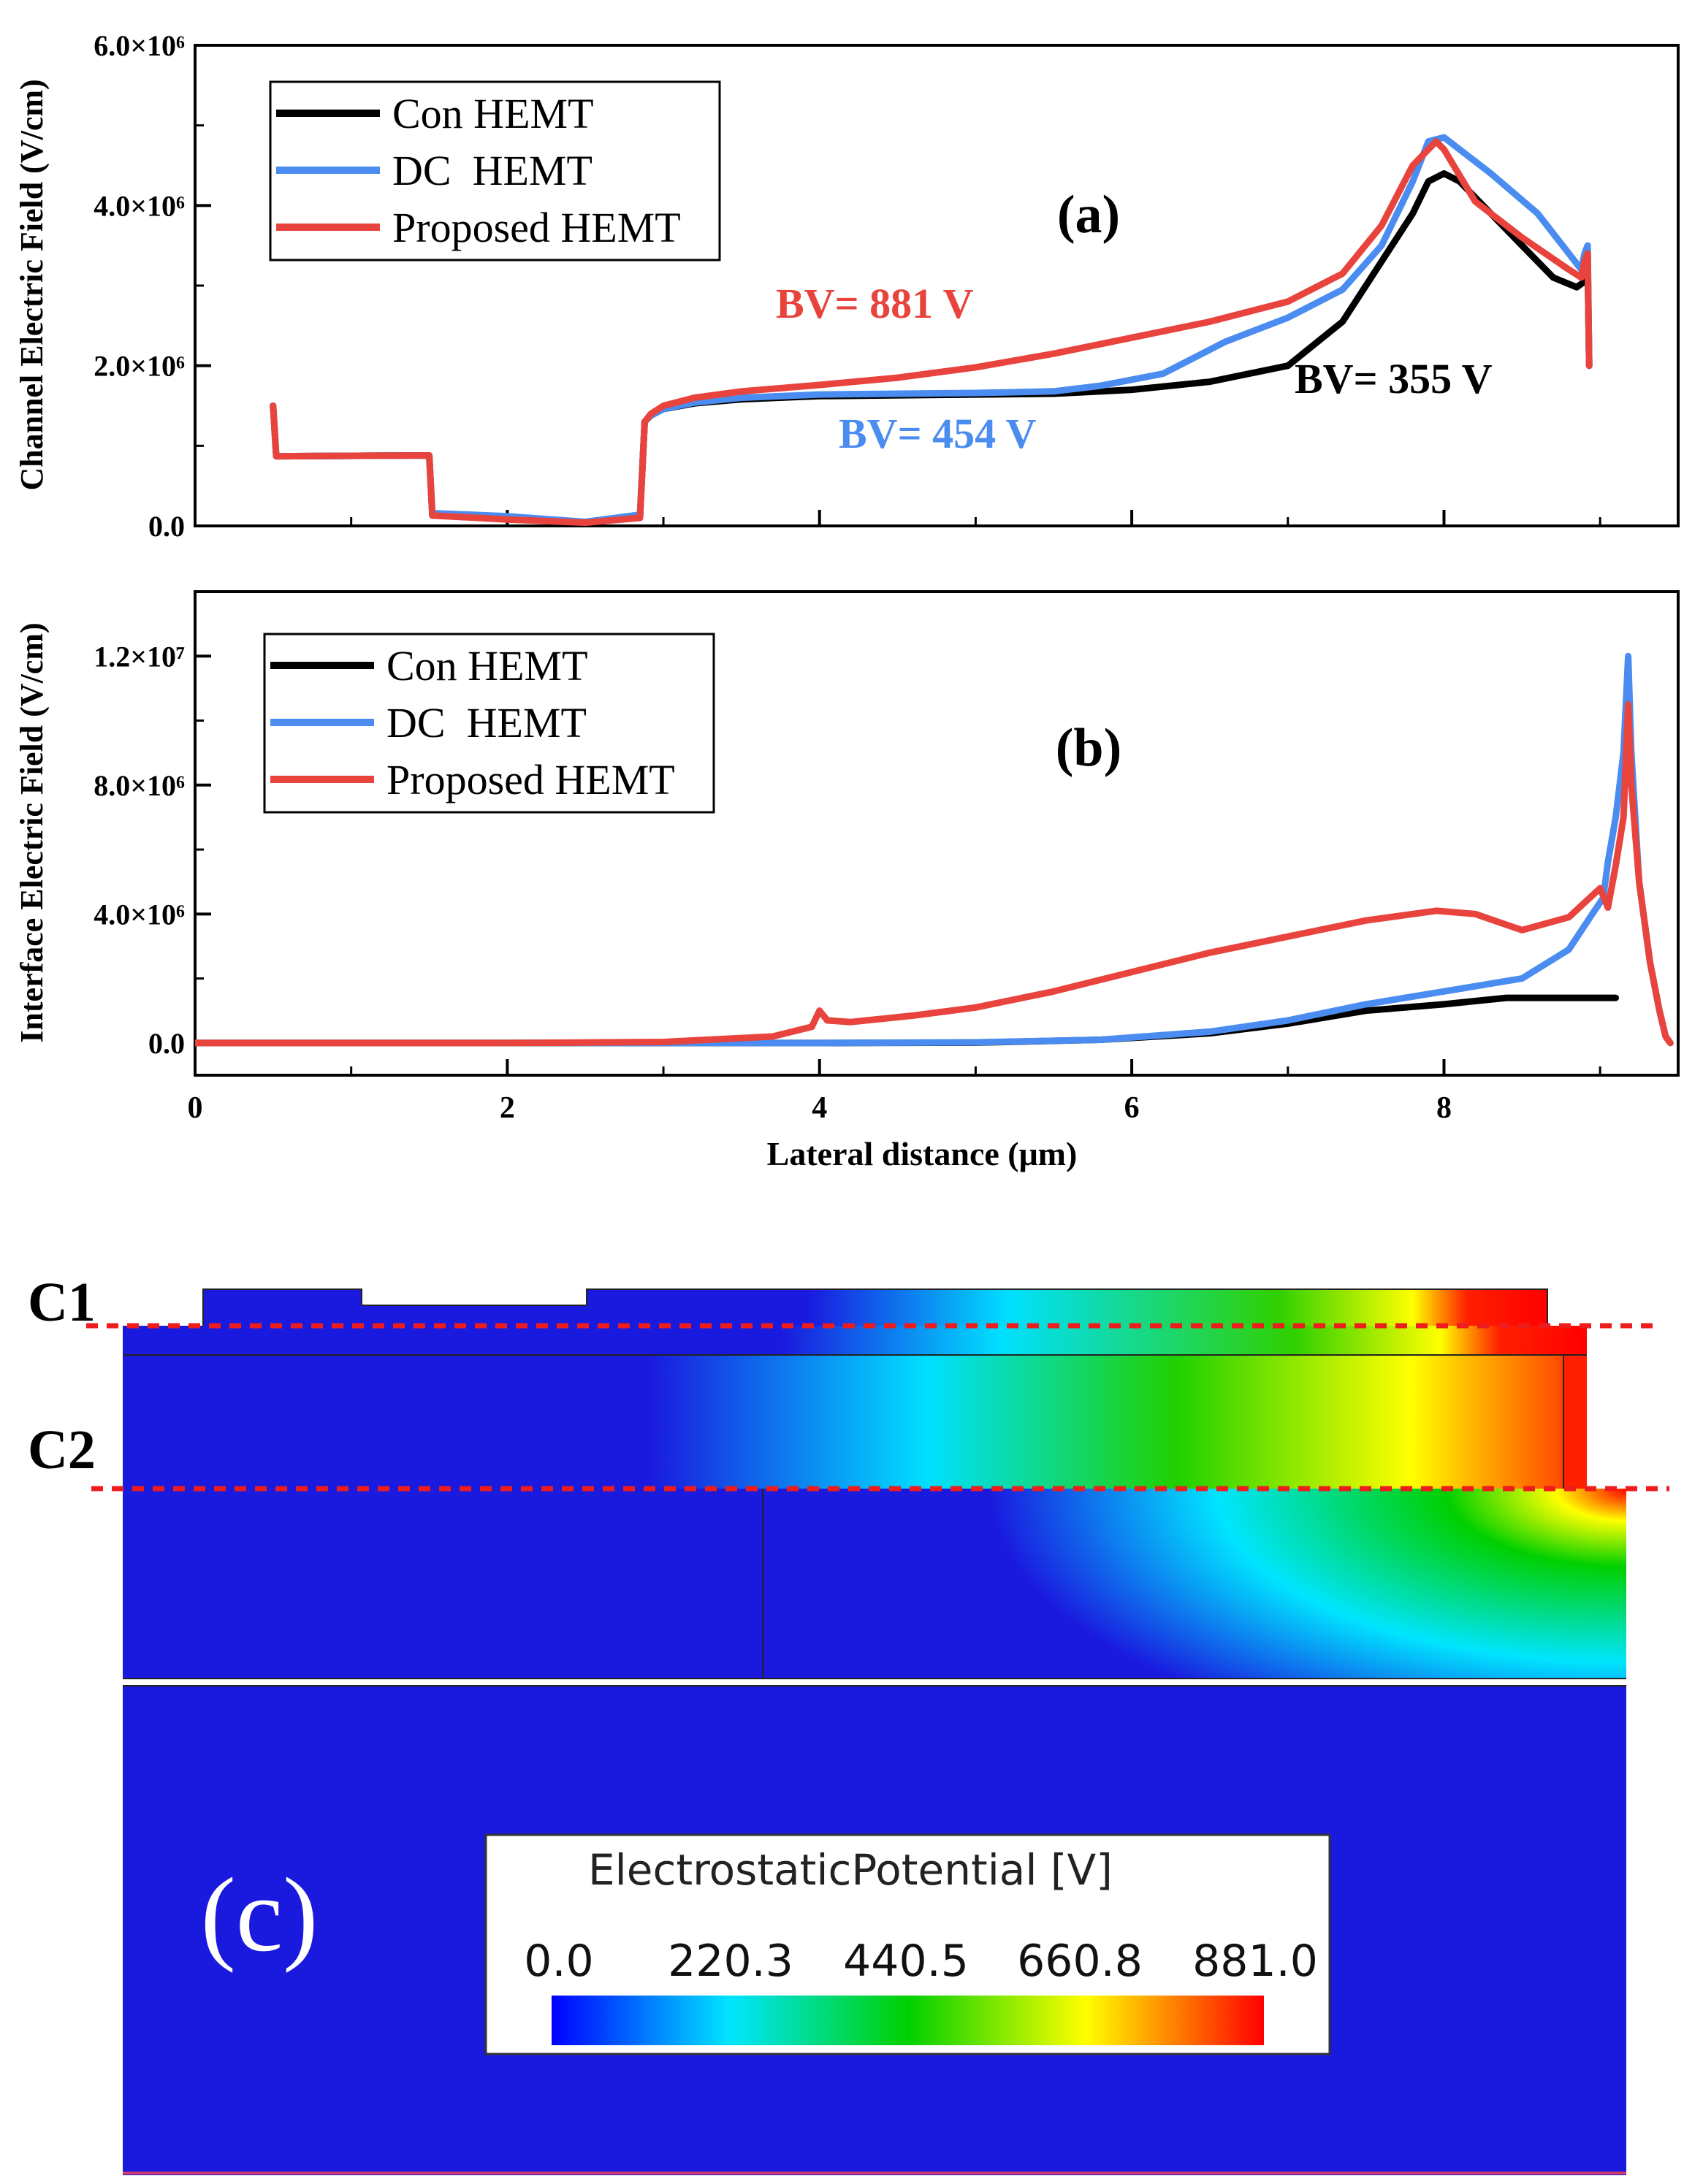 The image size is (1703, 2184). I want to click on panel-b-label: (b), so click(1088, 748).